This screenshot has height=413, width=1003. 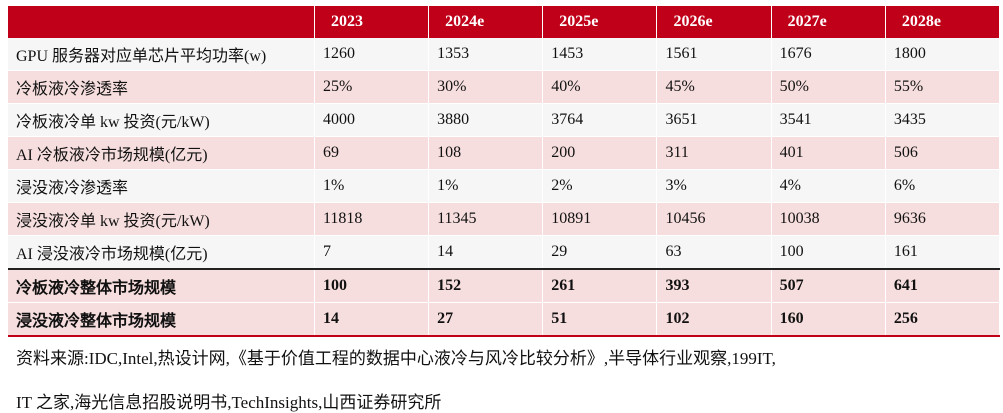 I want to click on table-cell: 161, so click(x=943, y=252).